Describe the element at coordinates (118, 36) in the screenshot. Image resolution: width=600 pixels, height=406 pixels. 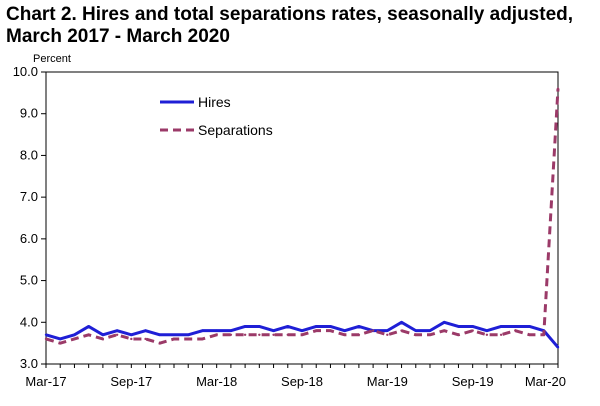
I see `chart-title-line-2: March 2017 - March 2020` at that location.